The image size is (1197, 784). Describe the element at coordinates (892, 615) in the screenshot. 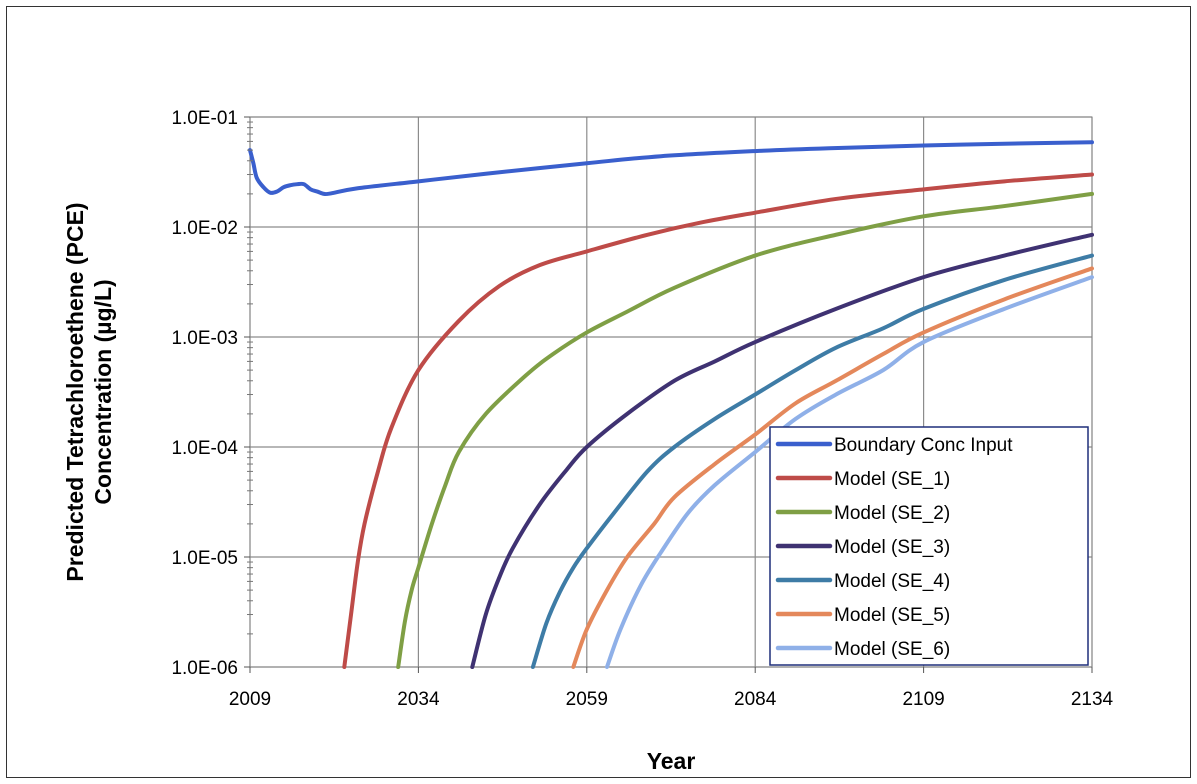

I see `legend-label: Model (SE_5)` at that location.